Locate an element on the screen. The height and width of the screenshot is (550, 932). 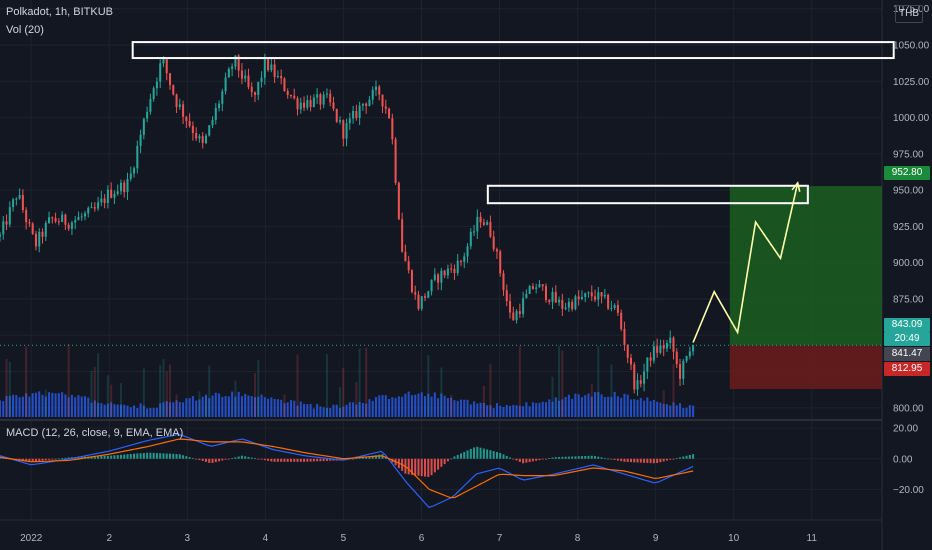
symbol-legend: Polkadot, 1h, BITKUB is located at coordinates (59, 12).